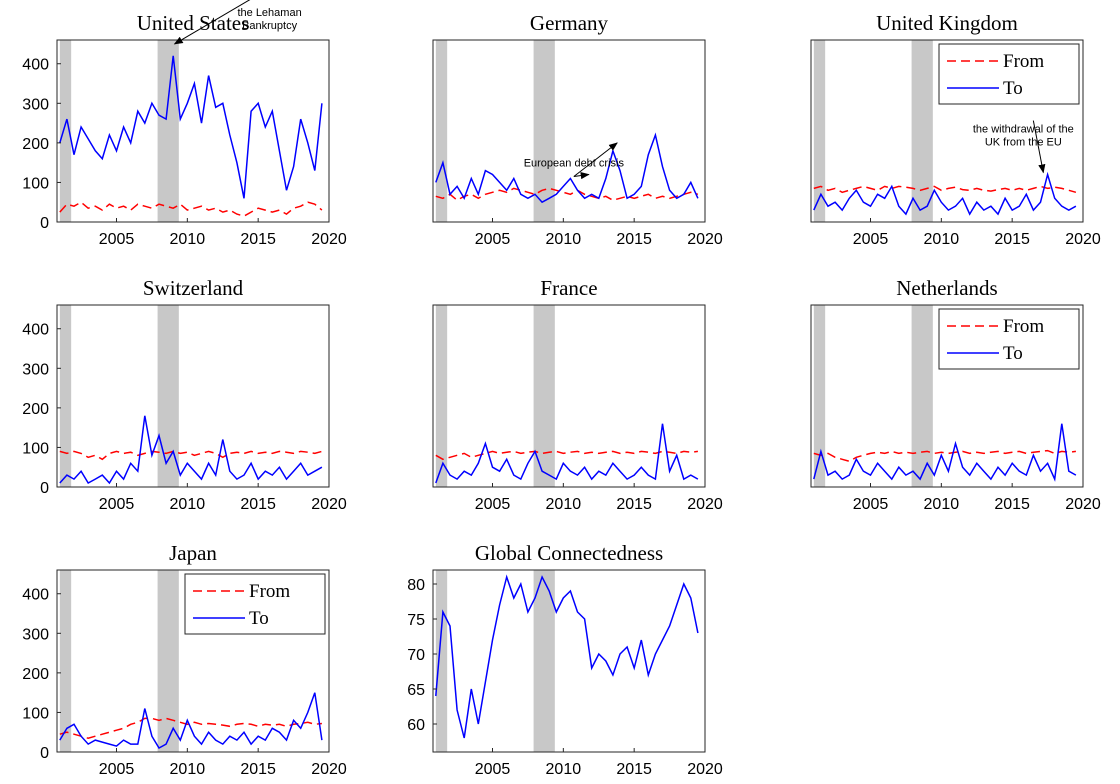  I want to click on panel: Switzerland 2005 2010 2015 2020 0 100 200 300 400, so click(184, 394).